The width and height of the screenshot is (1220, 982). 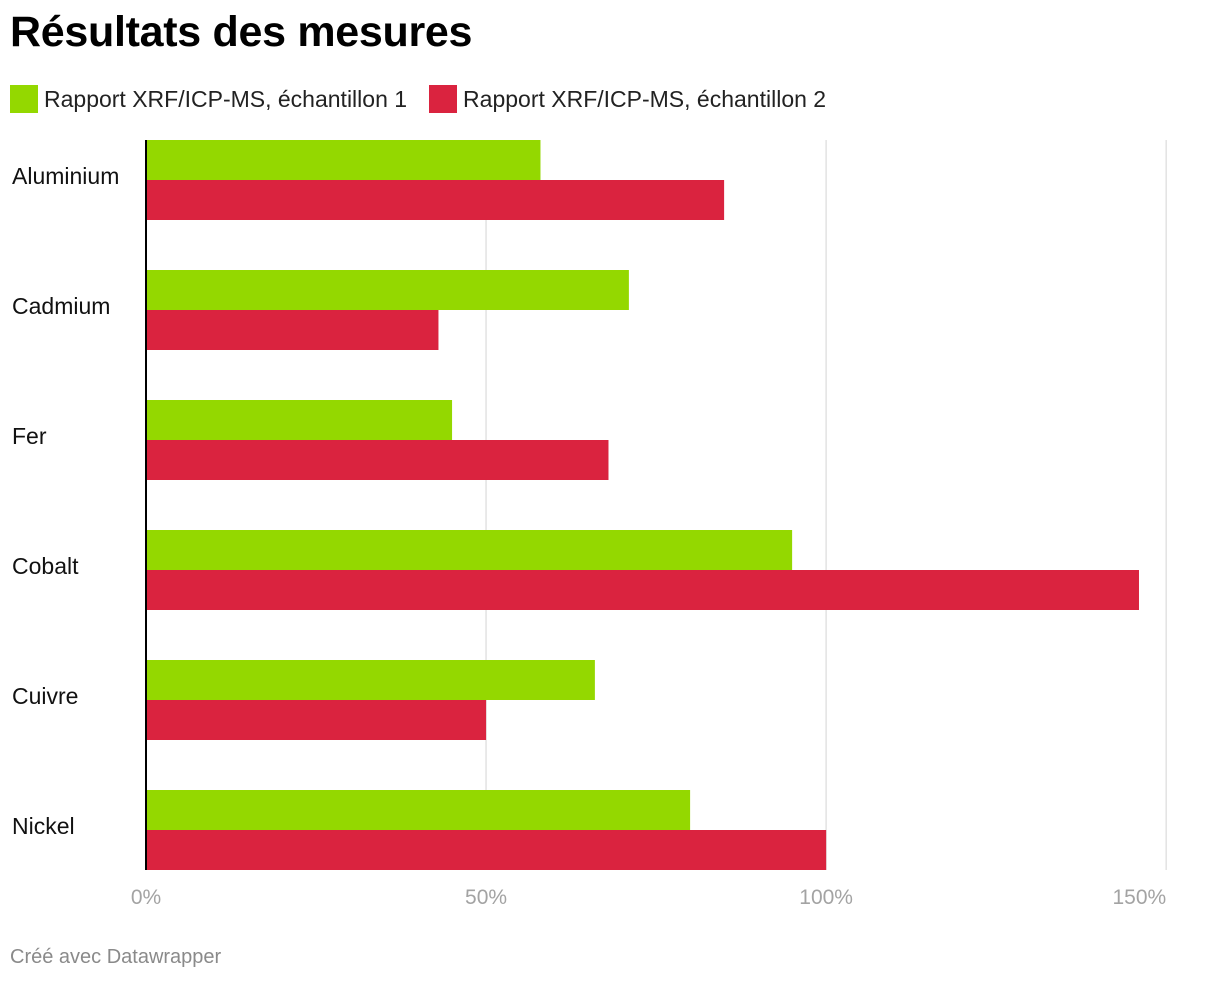 What do you see at coordinates (826, 897) in the screenshot?
I see `x-tick-label-100: 100%` at bounding box center [826, 897].